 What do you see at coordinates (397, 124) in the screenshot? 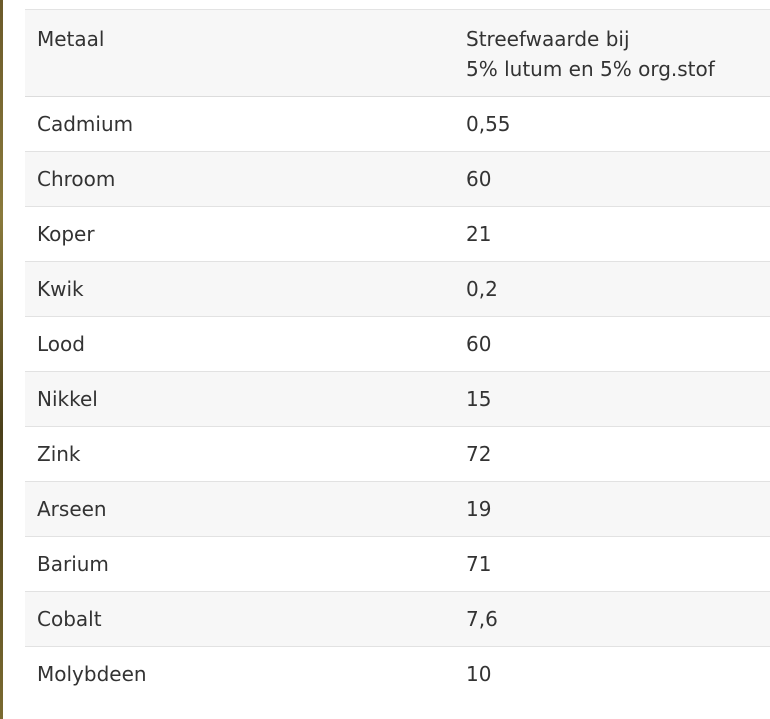
I see `table-row: Cadmium 0,55` at bounding box center [397, 124].